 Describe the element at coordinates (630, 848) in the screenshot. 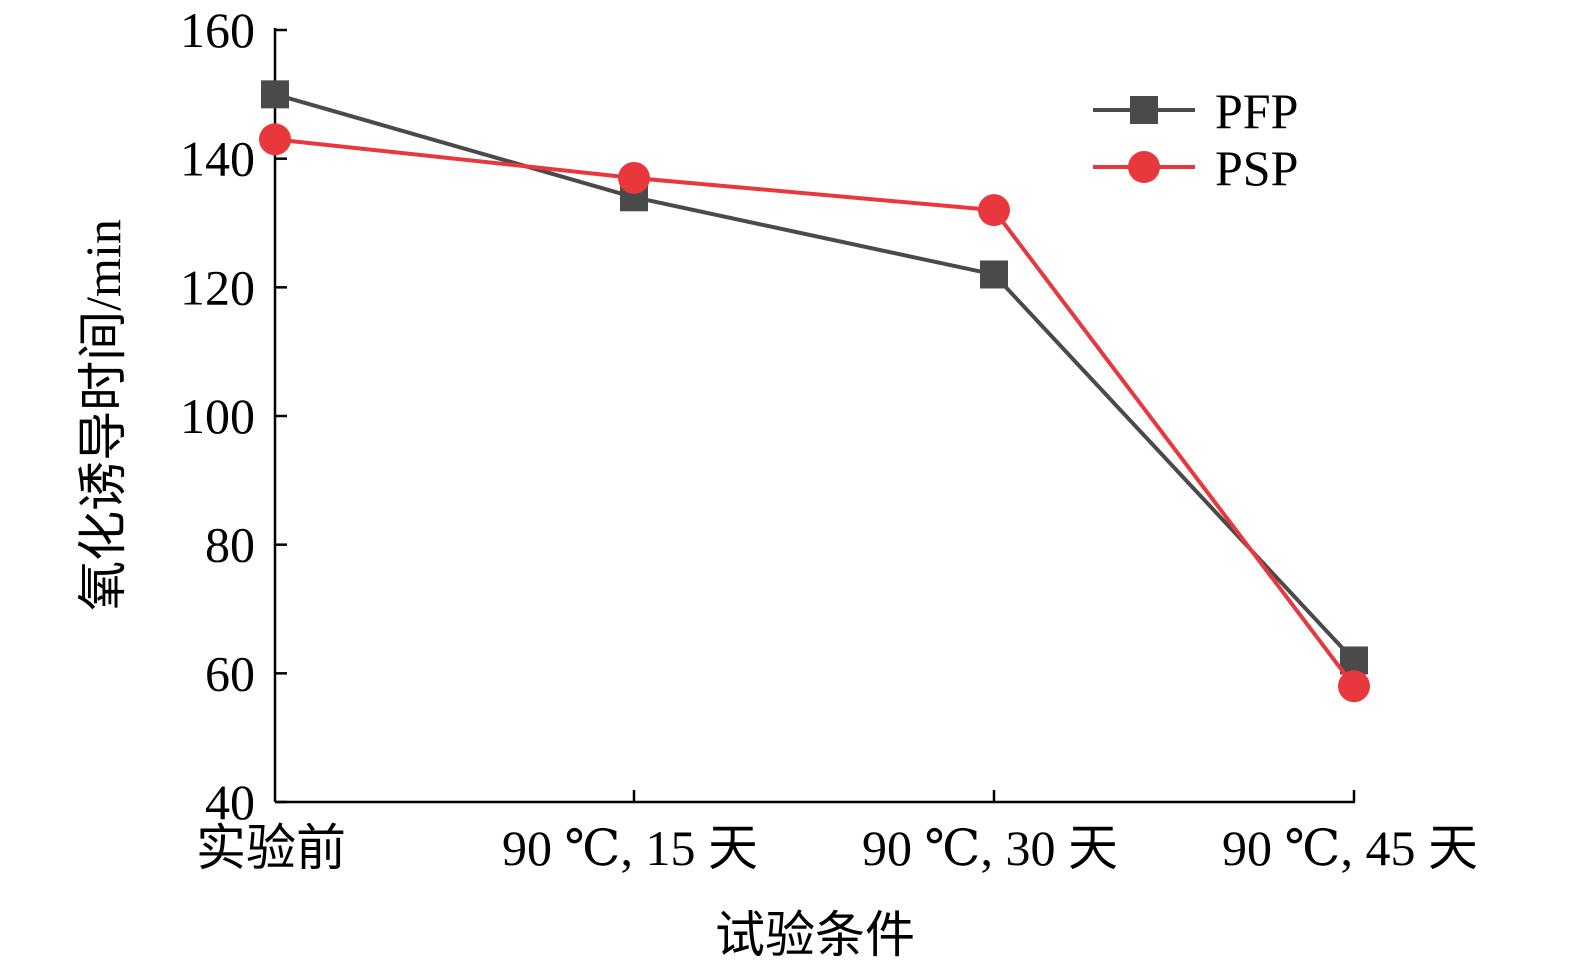

I see `x-tick-label: 90 ℃, 15 天` at that location.